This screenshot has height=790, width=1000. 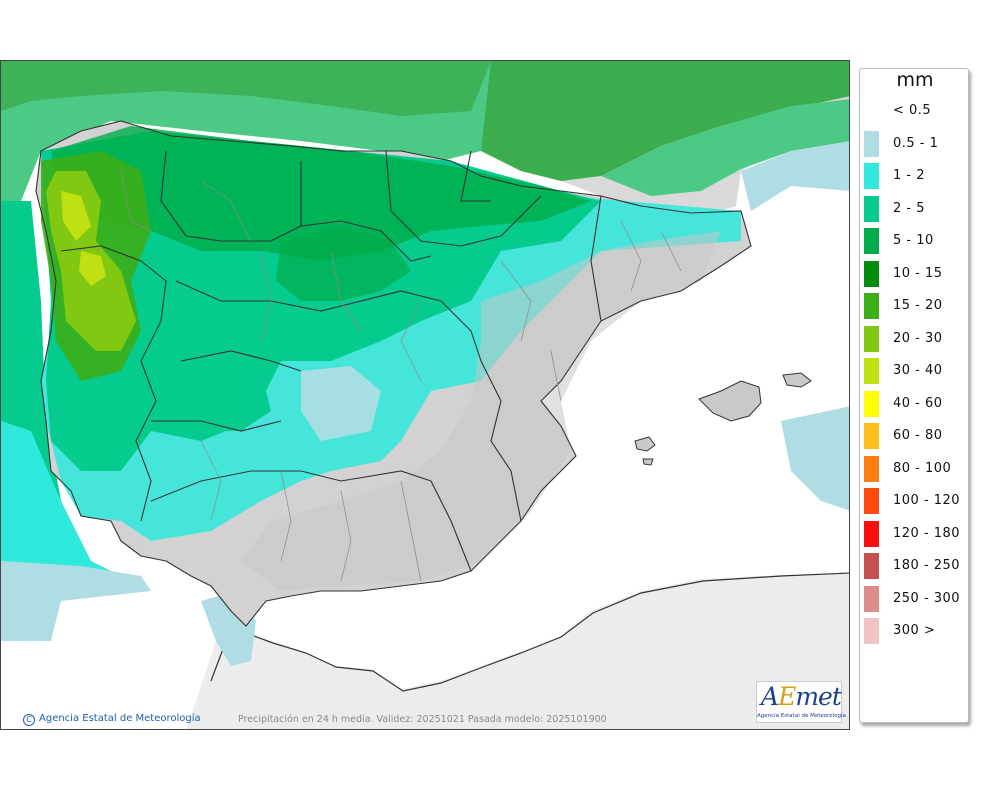 I want to click on legend-label: 180 - 250, so click(x=927, y=565).